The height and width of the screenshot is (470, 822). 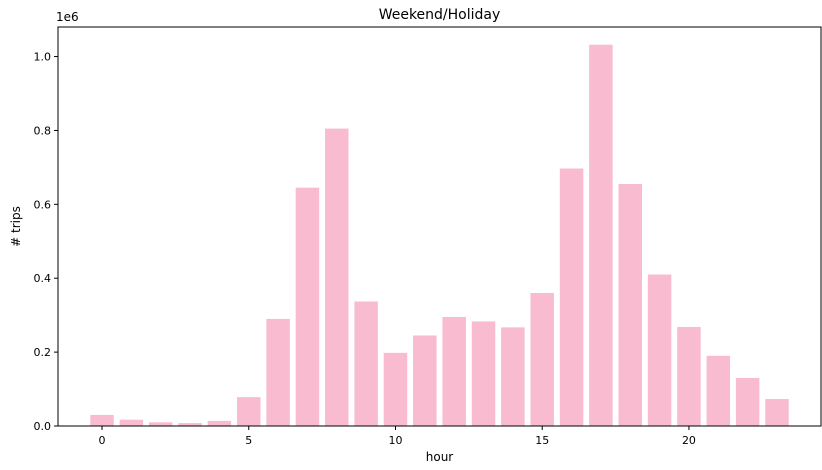 I want to click on chart-title: Weekend/Holiday, so click(x=440, y=15).